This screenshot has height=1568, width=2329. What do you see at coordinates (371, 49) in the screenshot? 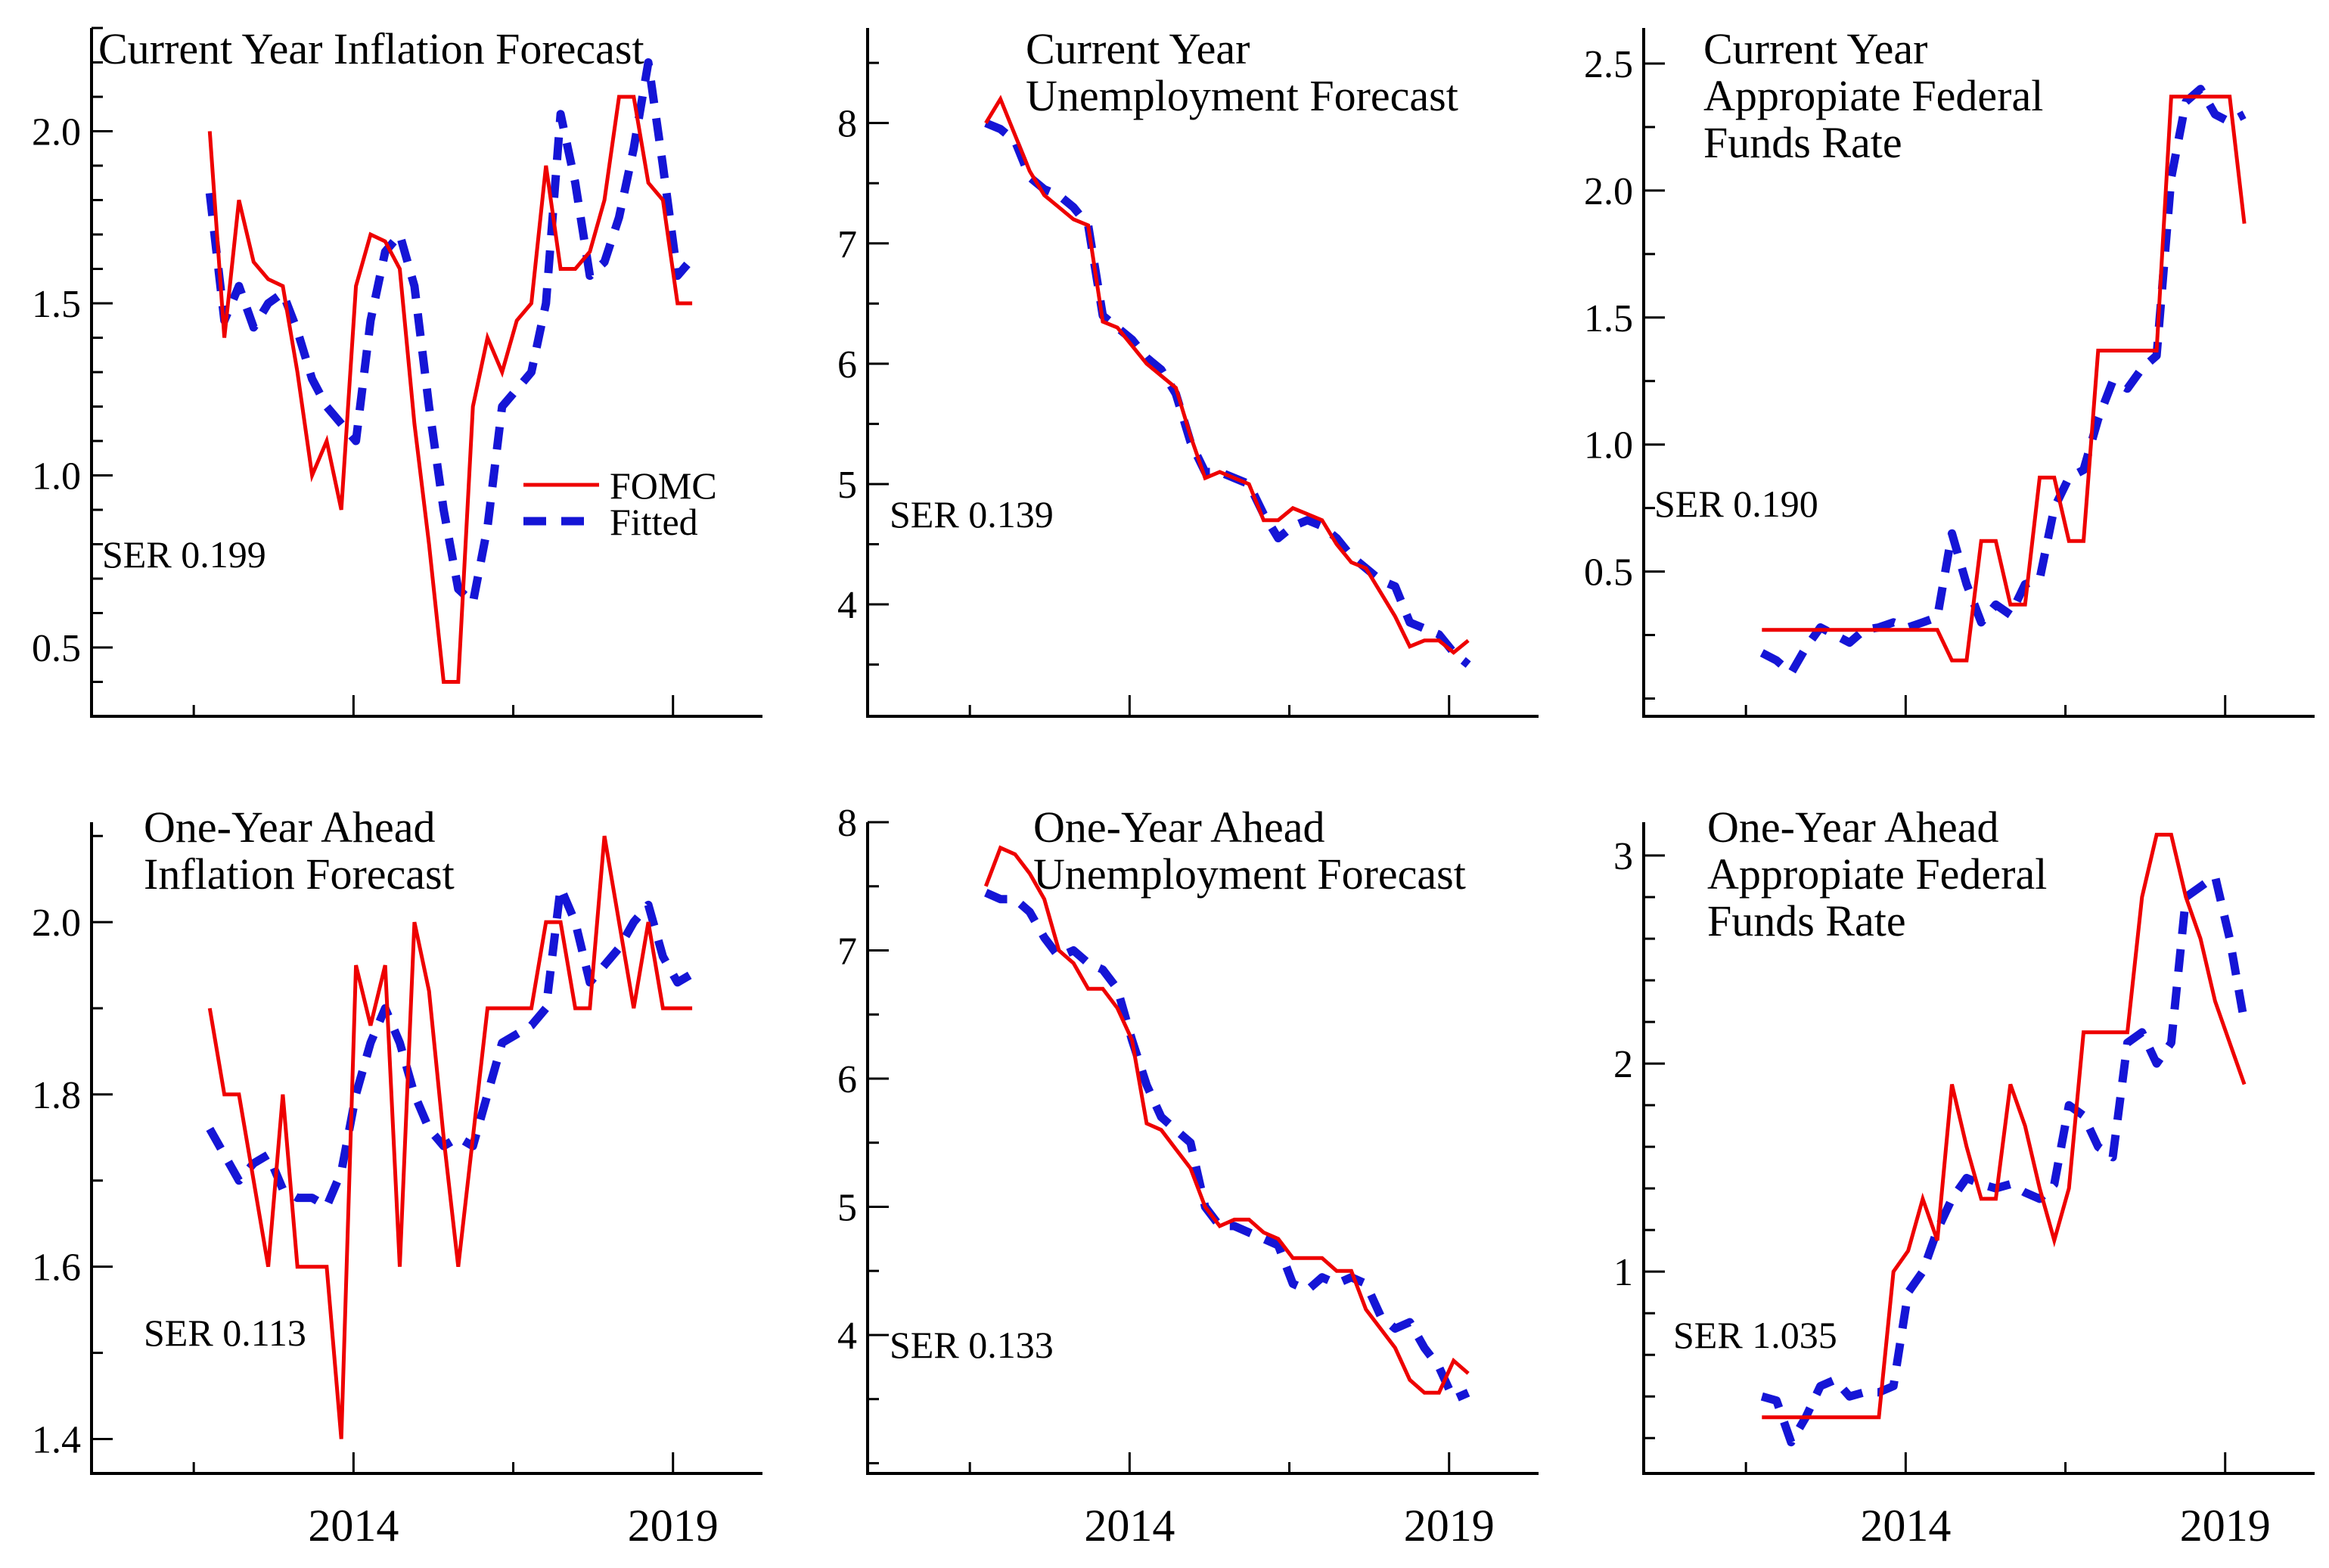
I see `panel-title: Current Year Inflation Forecast` at bounding box center [371, 49].